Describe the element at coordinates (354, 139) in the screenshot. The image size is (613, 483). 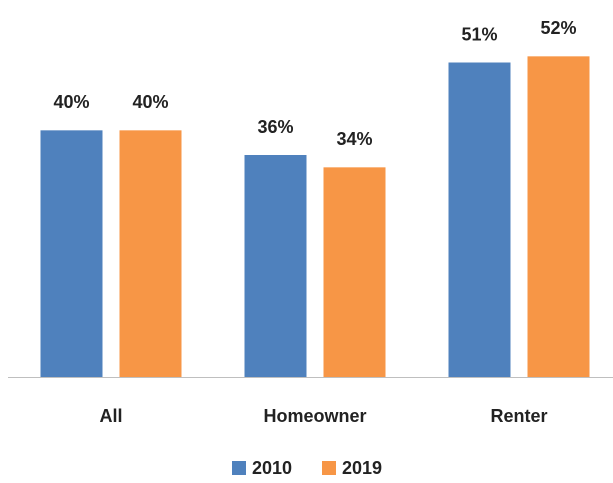
I see `value-label: 34%` at that location.